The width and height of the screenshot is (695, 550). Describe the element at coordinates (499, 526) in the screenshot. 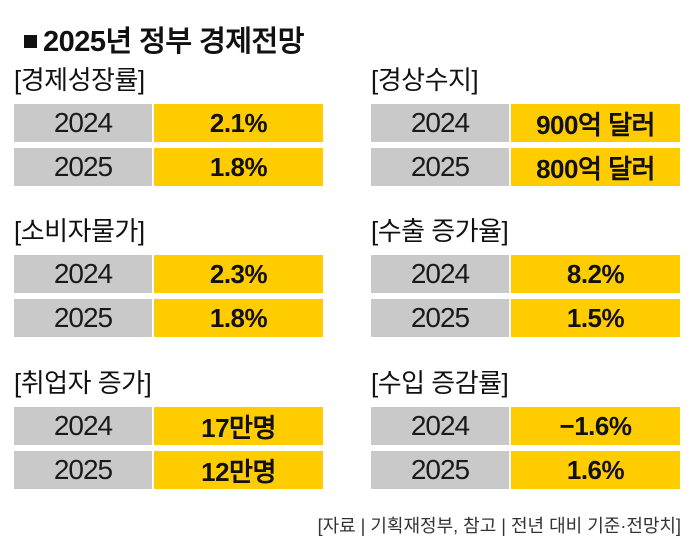

I see `source-note: [자료 | 기획재정부, 참고 | 전년 대비 기준·전망치]` at that location.